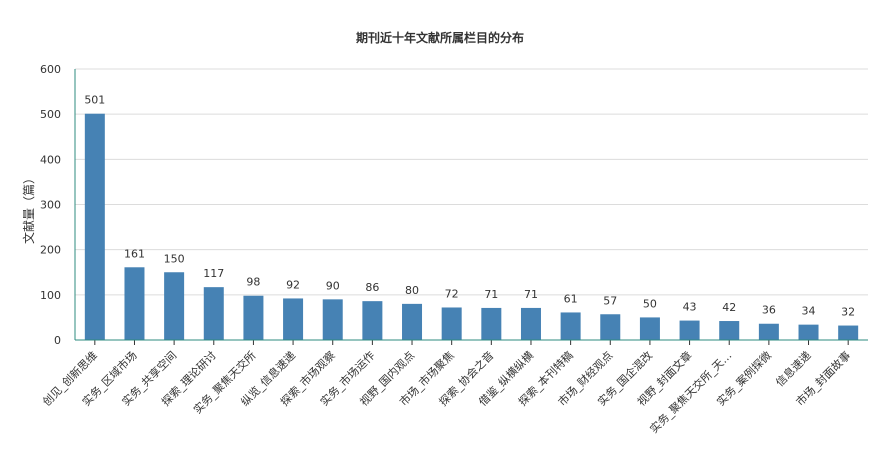 The width and height of the screenshot is (885, 454). I want to click on data-label: 161, so click(134, 253).